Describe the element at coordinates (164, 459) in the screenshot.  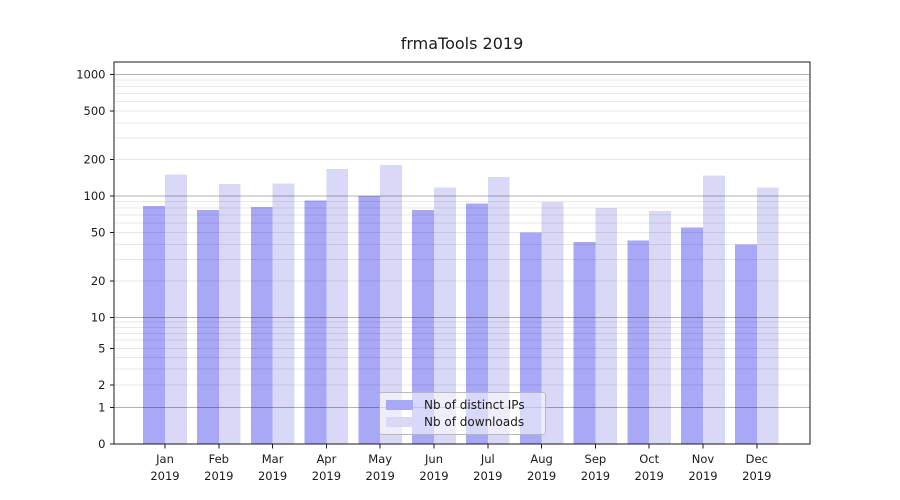
I see `x-tick-label-month: Jan` at that location.